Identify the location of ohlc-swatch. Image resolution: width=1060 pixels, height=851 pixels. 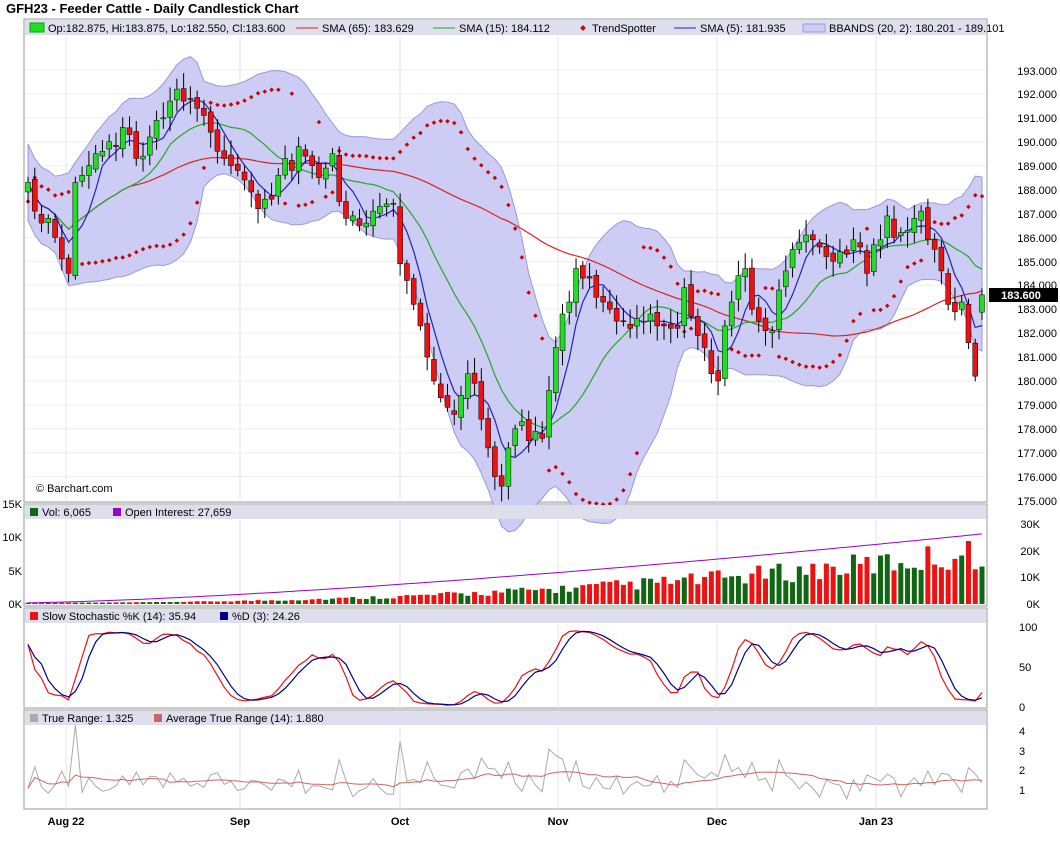
(37, 27).